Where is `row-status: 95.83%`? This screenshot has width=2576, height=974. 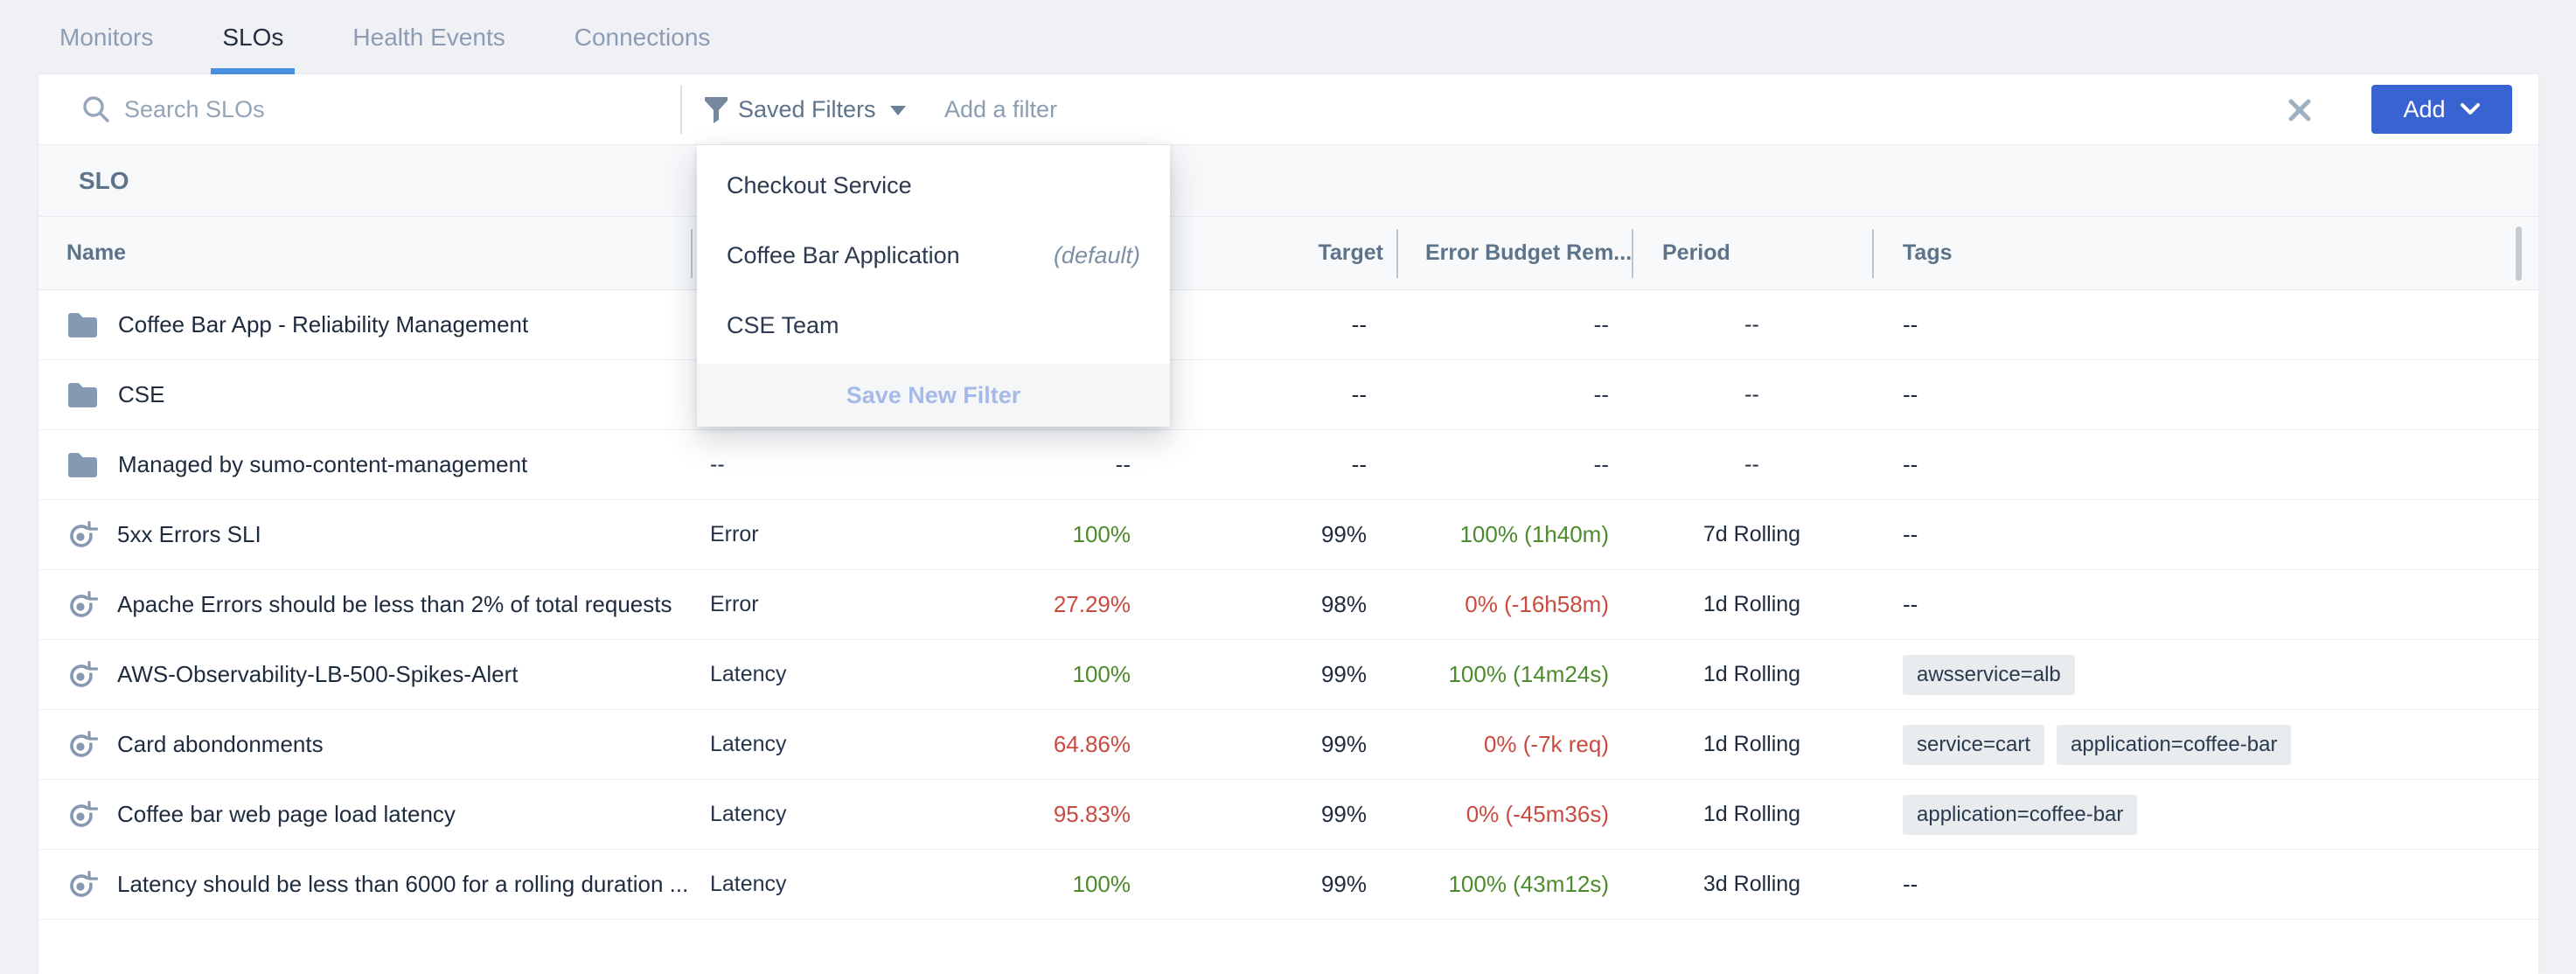 row-status: 95.83% is located at coordinates (1092, 814).